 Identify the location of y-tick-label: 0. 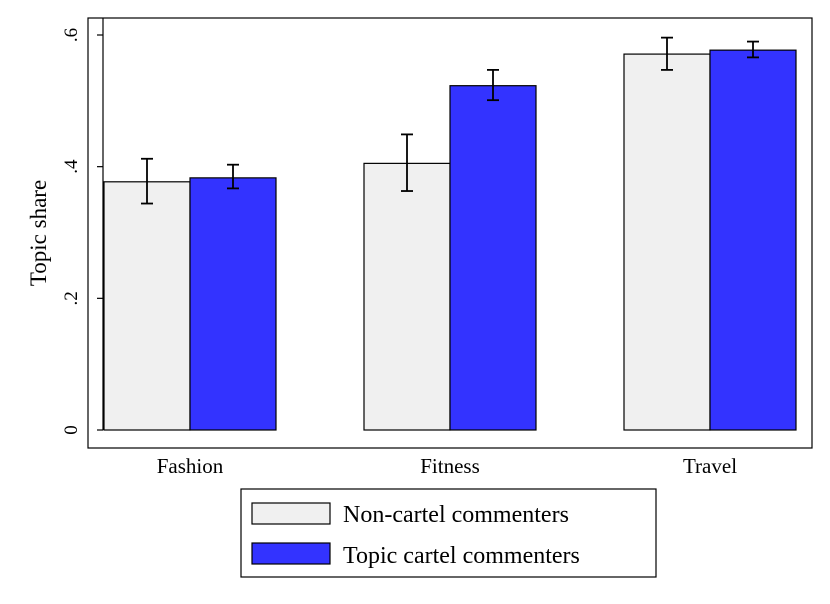
(71, 430).